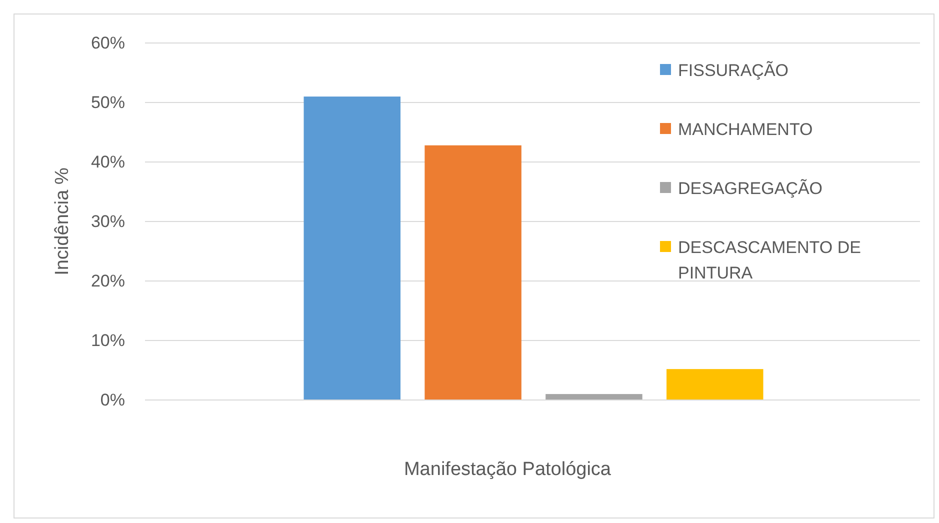 This screenshot has height=523, width=939. Describe the element at coordinates (745, 129) in the screenshot. I see `legend-label: MANCHAMENTO` at that location.